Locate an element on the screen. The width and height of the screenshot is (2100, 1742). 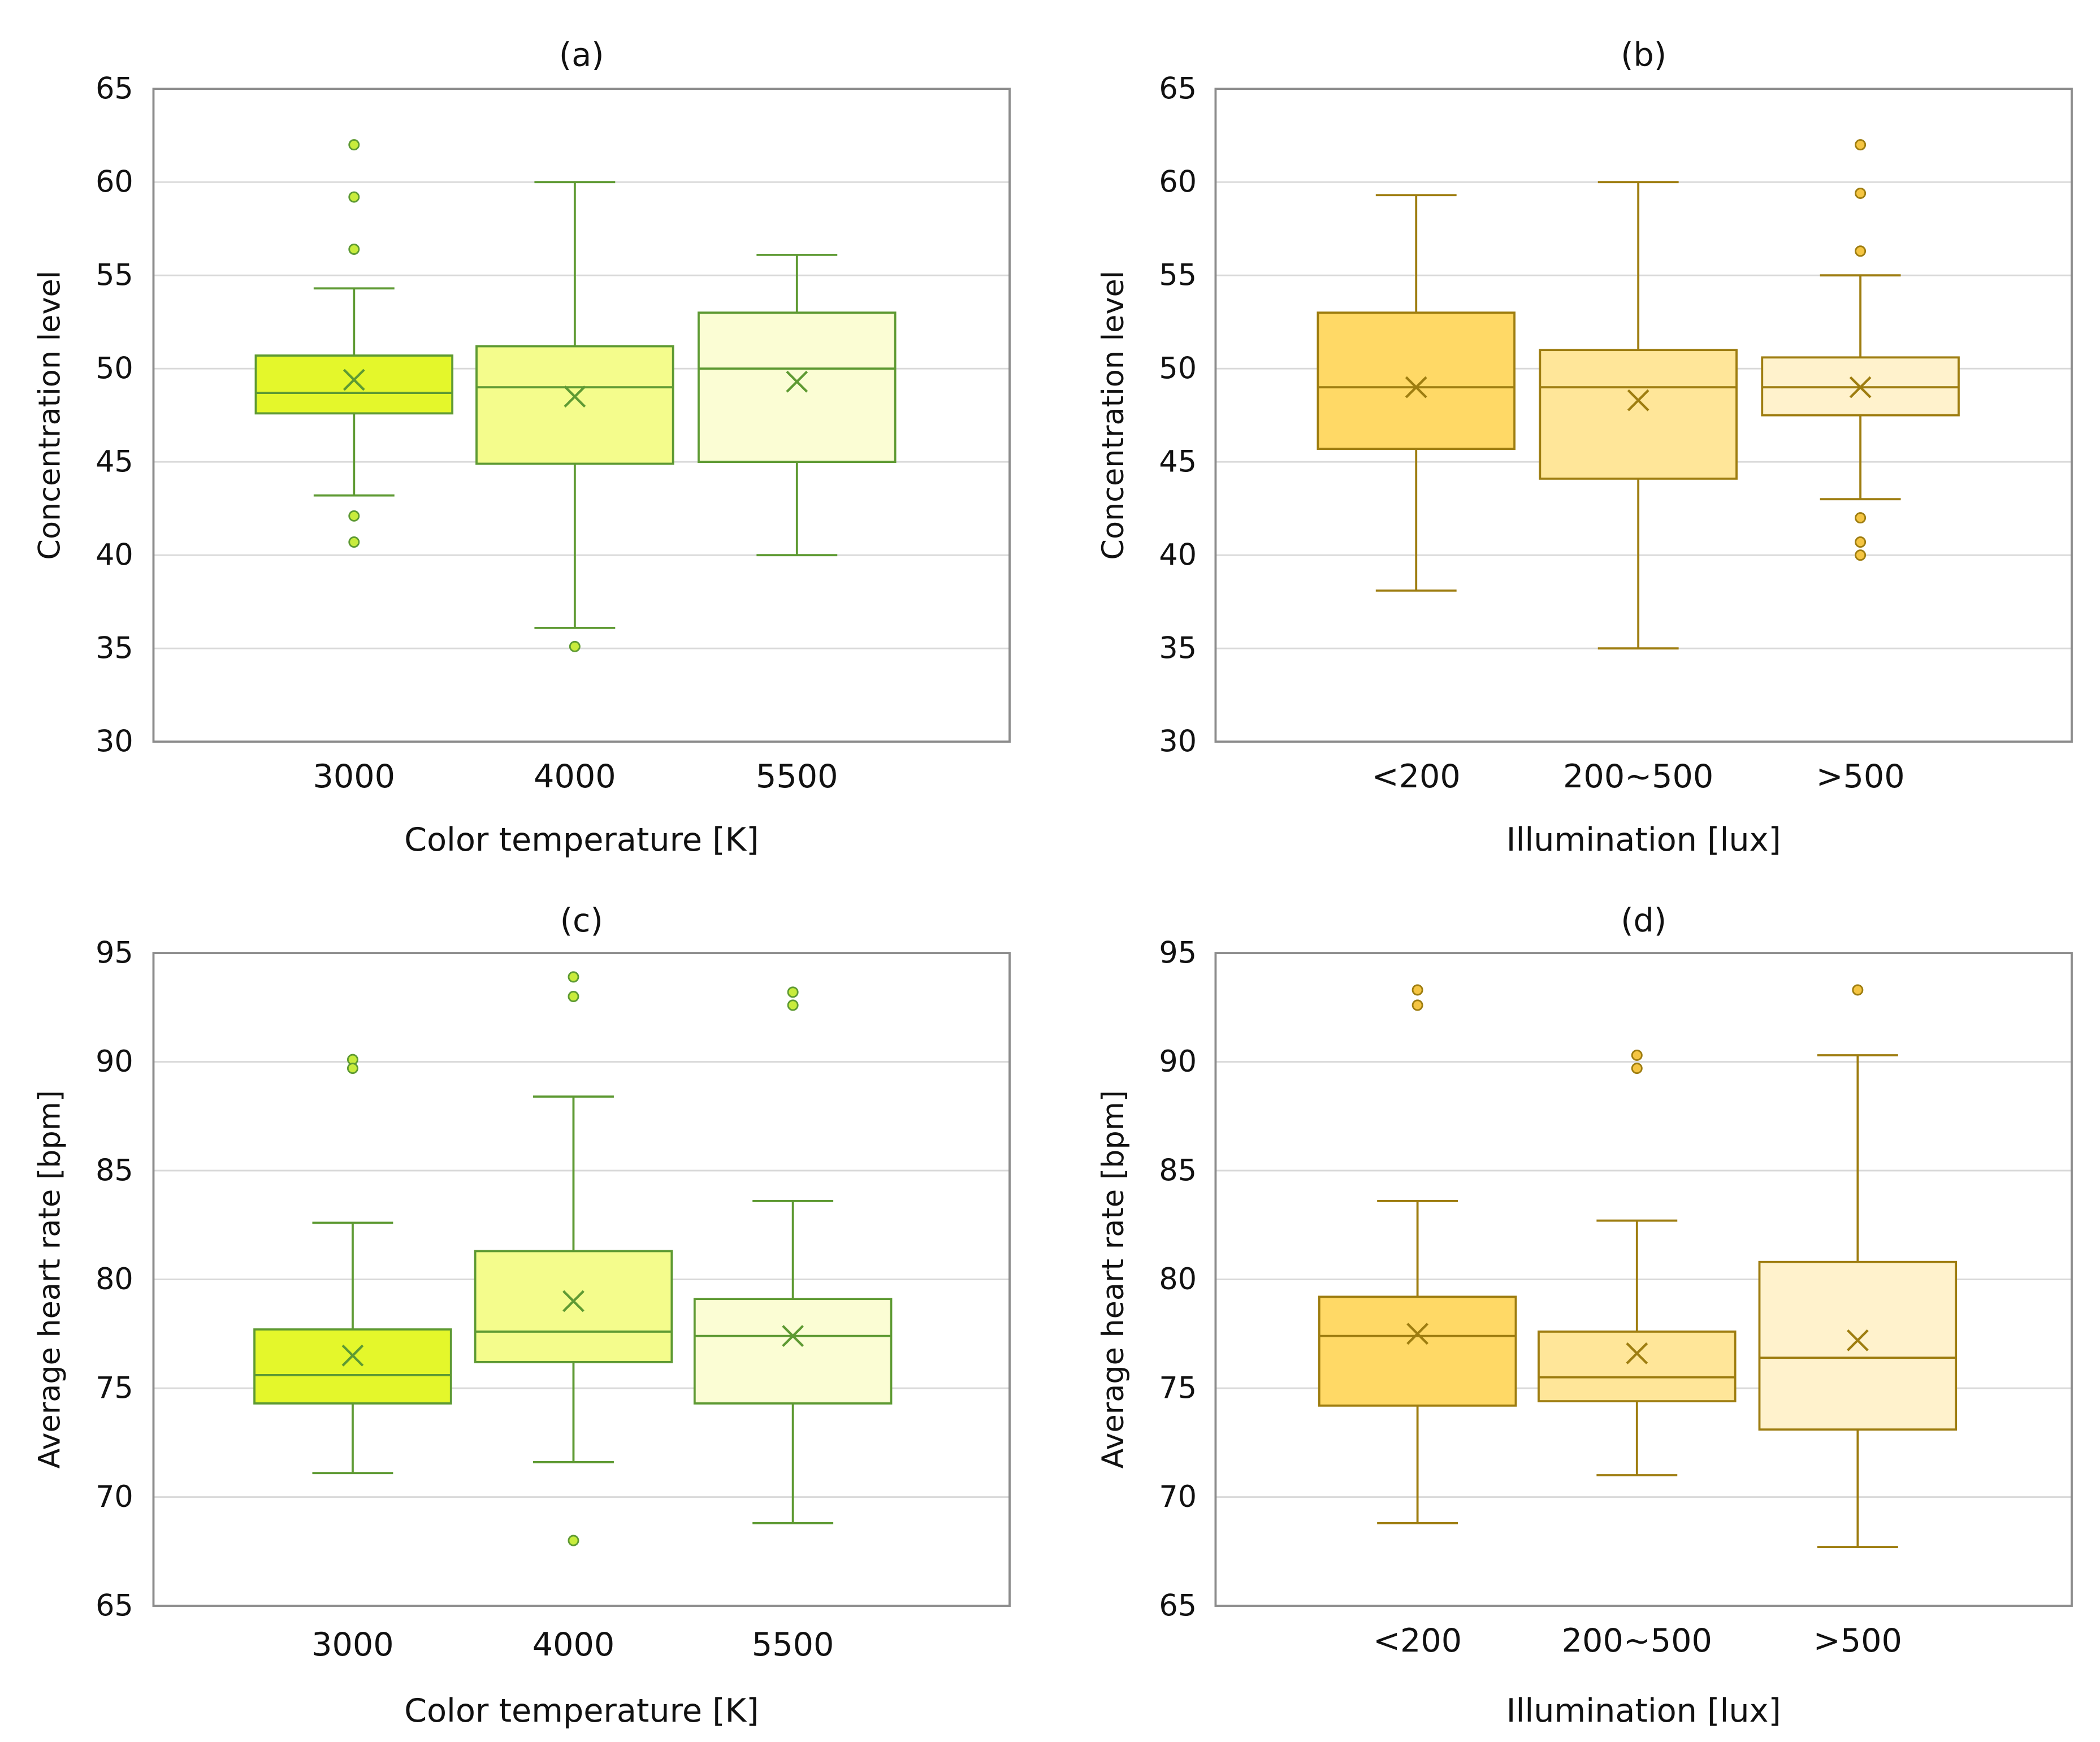
panel-b-ytick-label: 35 is located at coordinates (1178, 648).